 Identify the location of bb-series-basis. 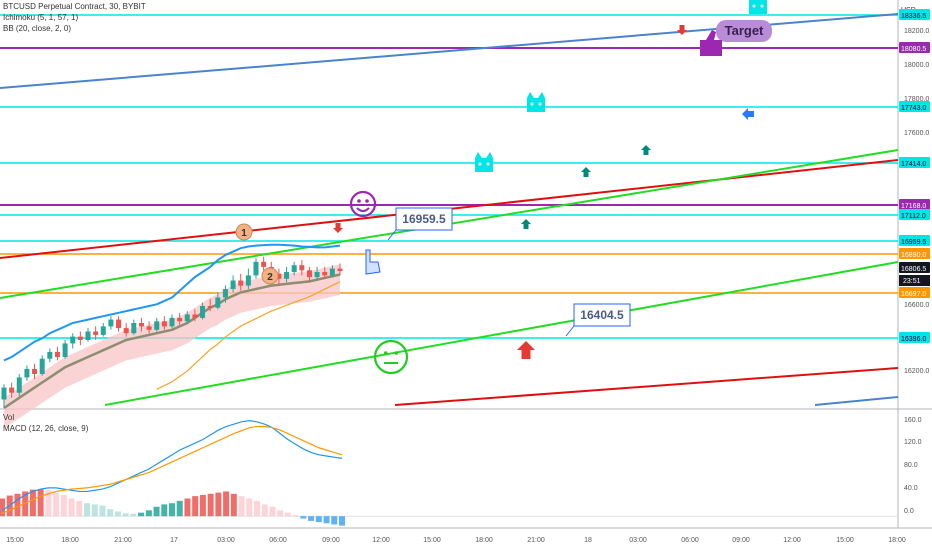
(172, 341).